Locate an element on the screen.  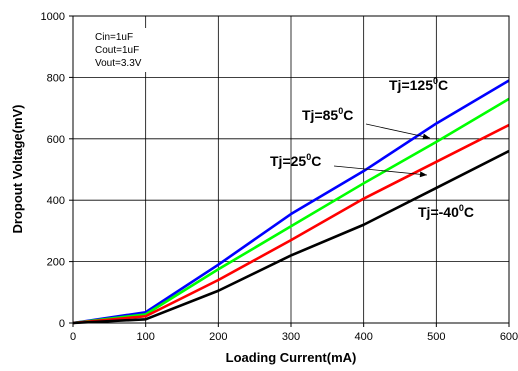
series-label-3: Tj=-400C is located at coordinates (446, 211).